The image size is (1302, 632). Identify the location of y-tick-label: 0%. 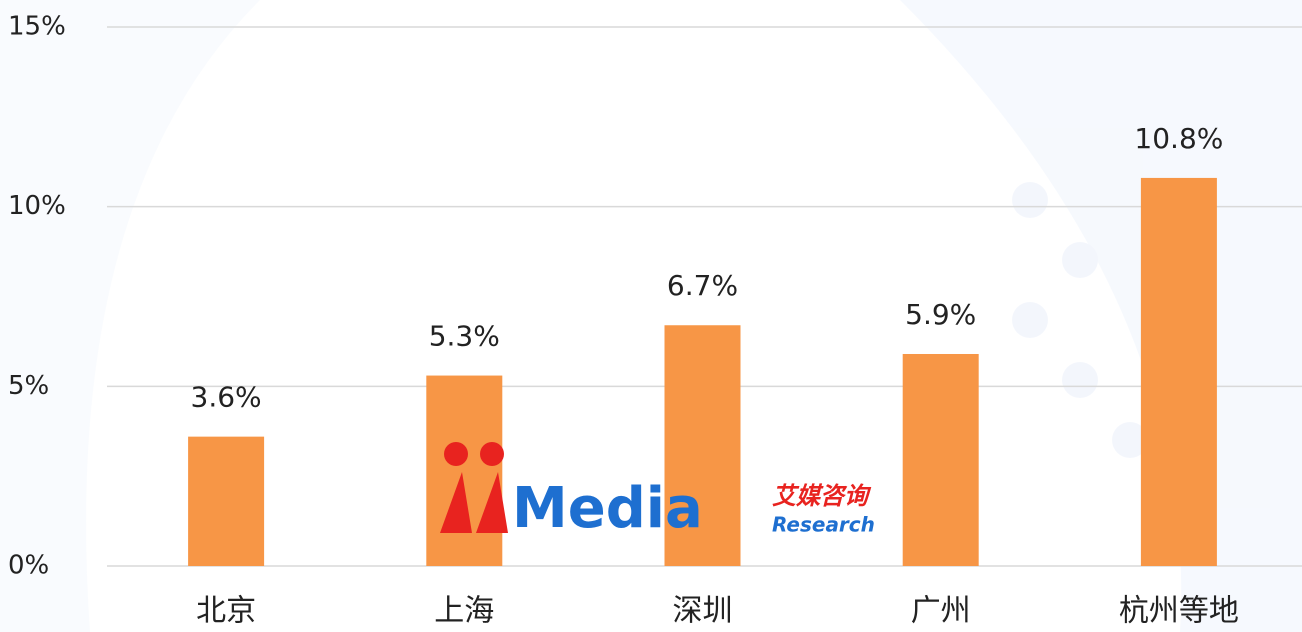
(28, 566).